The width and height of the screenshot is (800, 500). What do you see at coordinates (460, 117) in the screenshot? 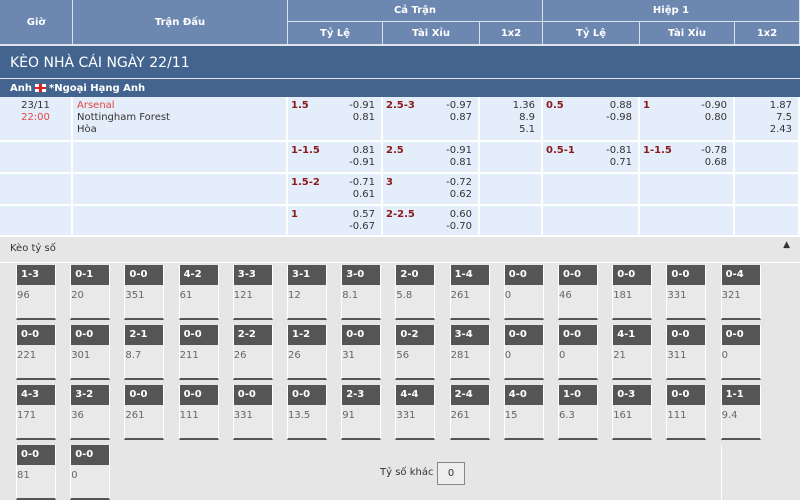
I see `odds-value: 0.87` at bounding box center [460, 117].